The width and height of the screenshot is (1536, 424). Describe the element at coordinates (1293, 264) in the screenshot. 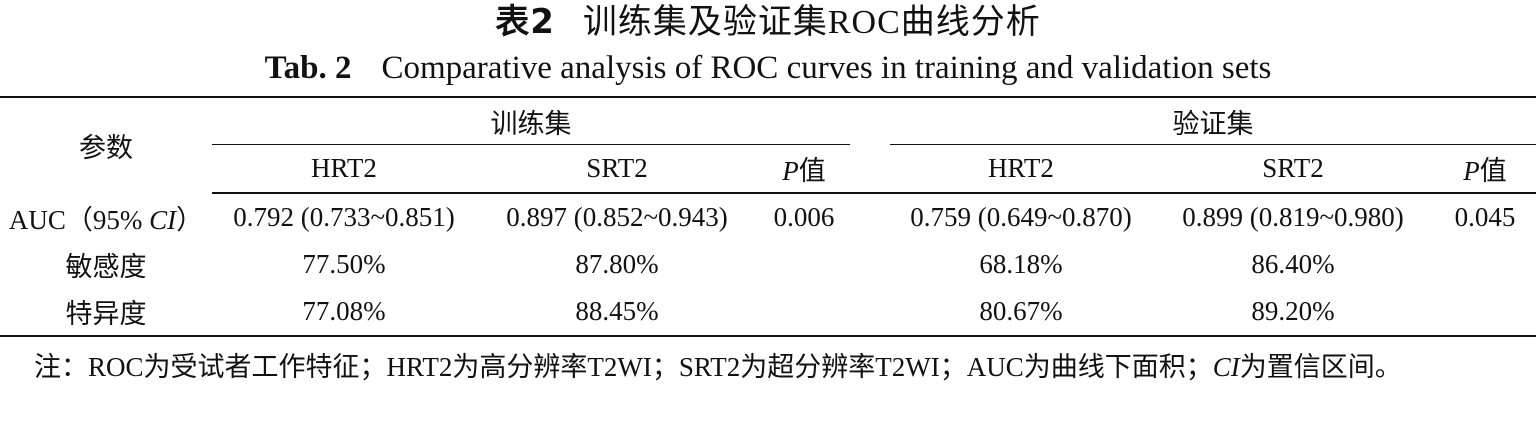

I see `cell-valid-srt2-sensitivity: 86.40%` at that location.